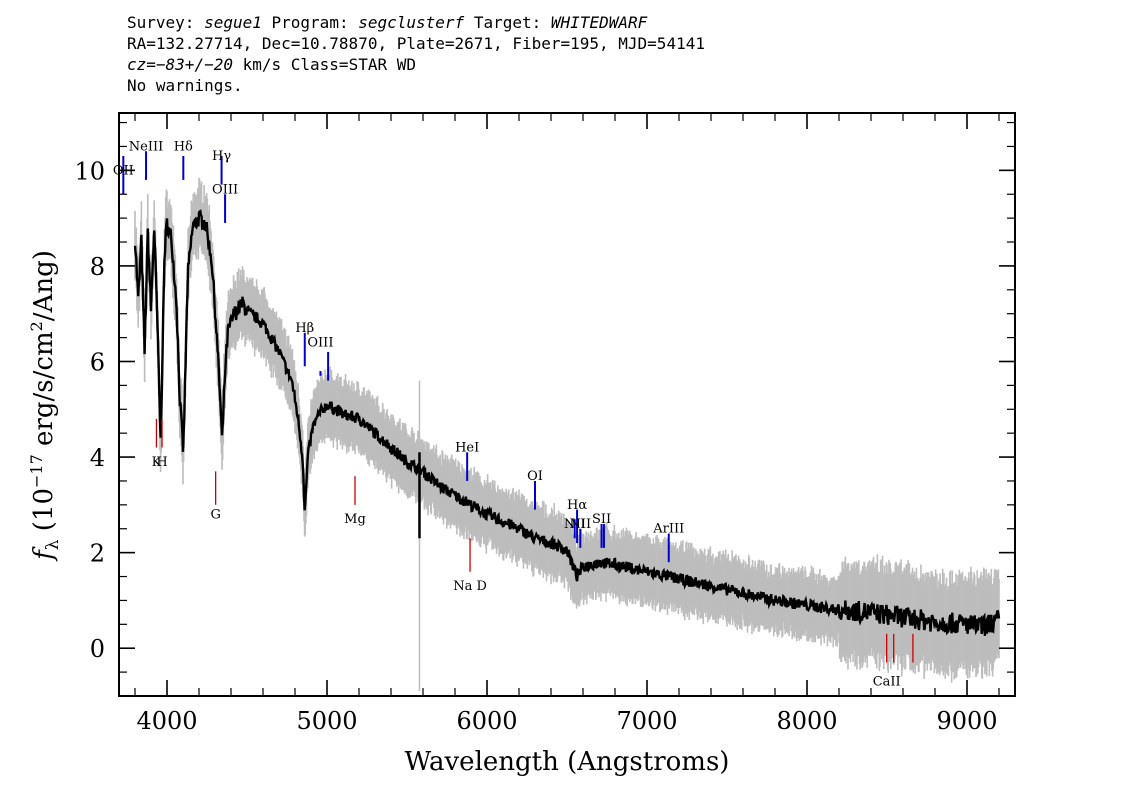 This screenshot has height=810, width=1134. What do you see at coordinates (470, 586) in the screenshot?
I see `line-marker-label-20: Na D` at bounding box center [470, 586].